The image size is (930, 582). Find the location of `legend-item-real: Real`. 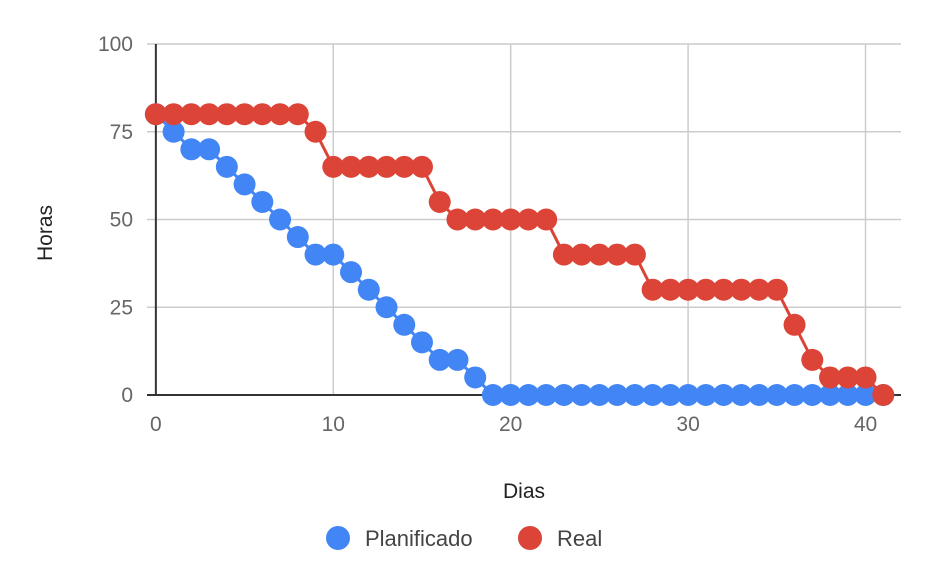

legend-item-real: Real is located at coordinates (560, 538).